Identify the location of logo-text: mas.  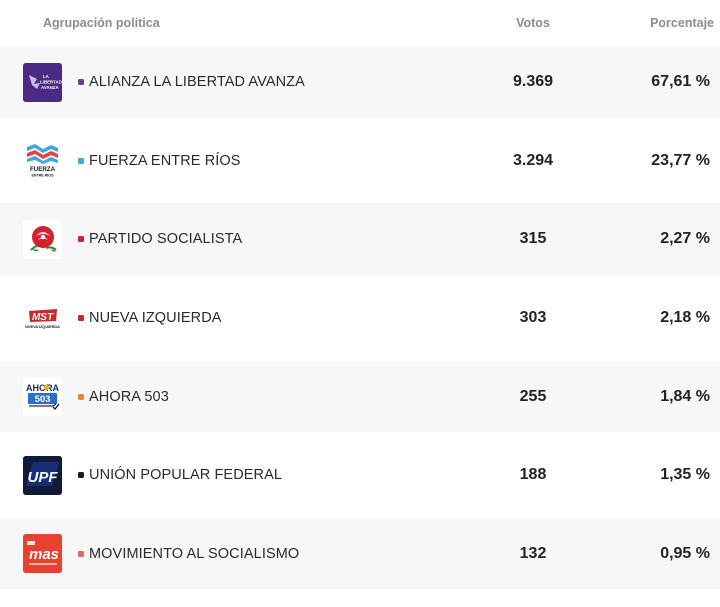
(44, 554).